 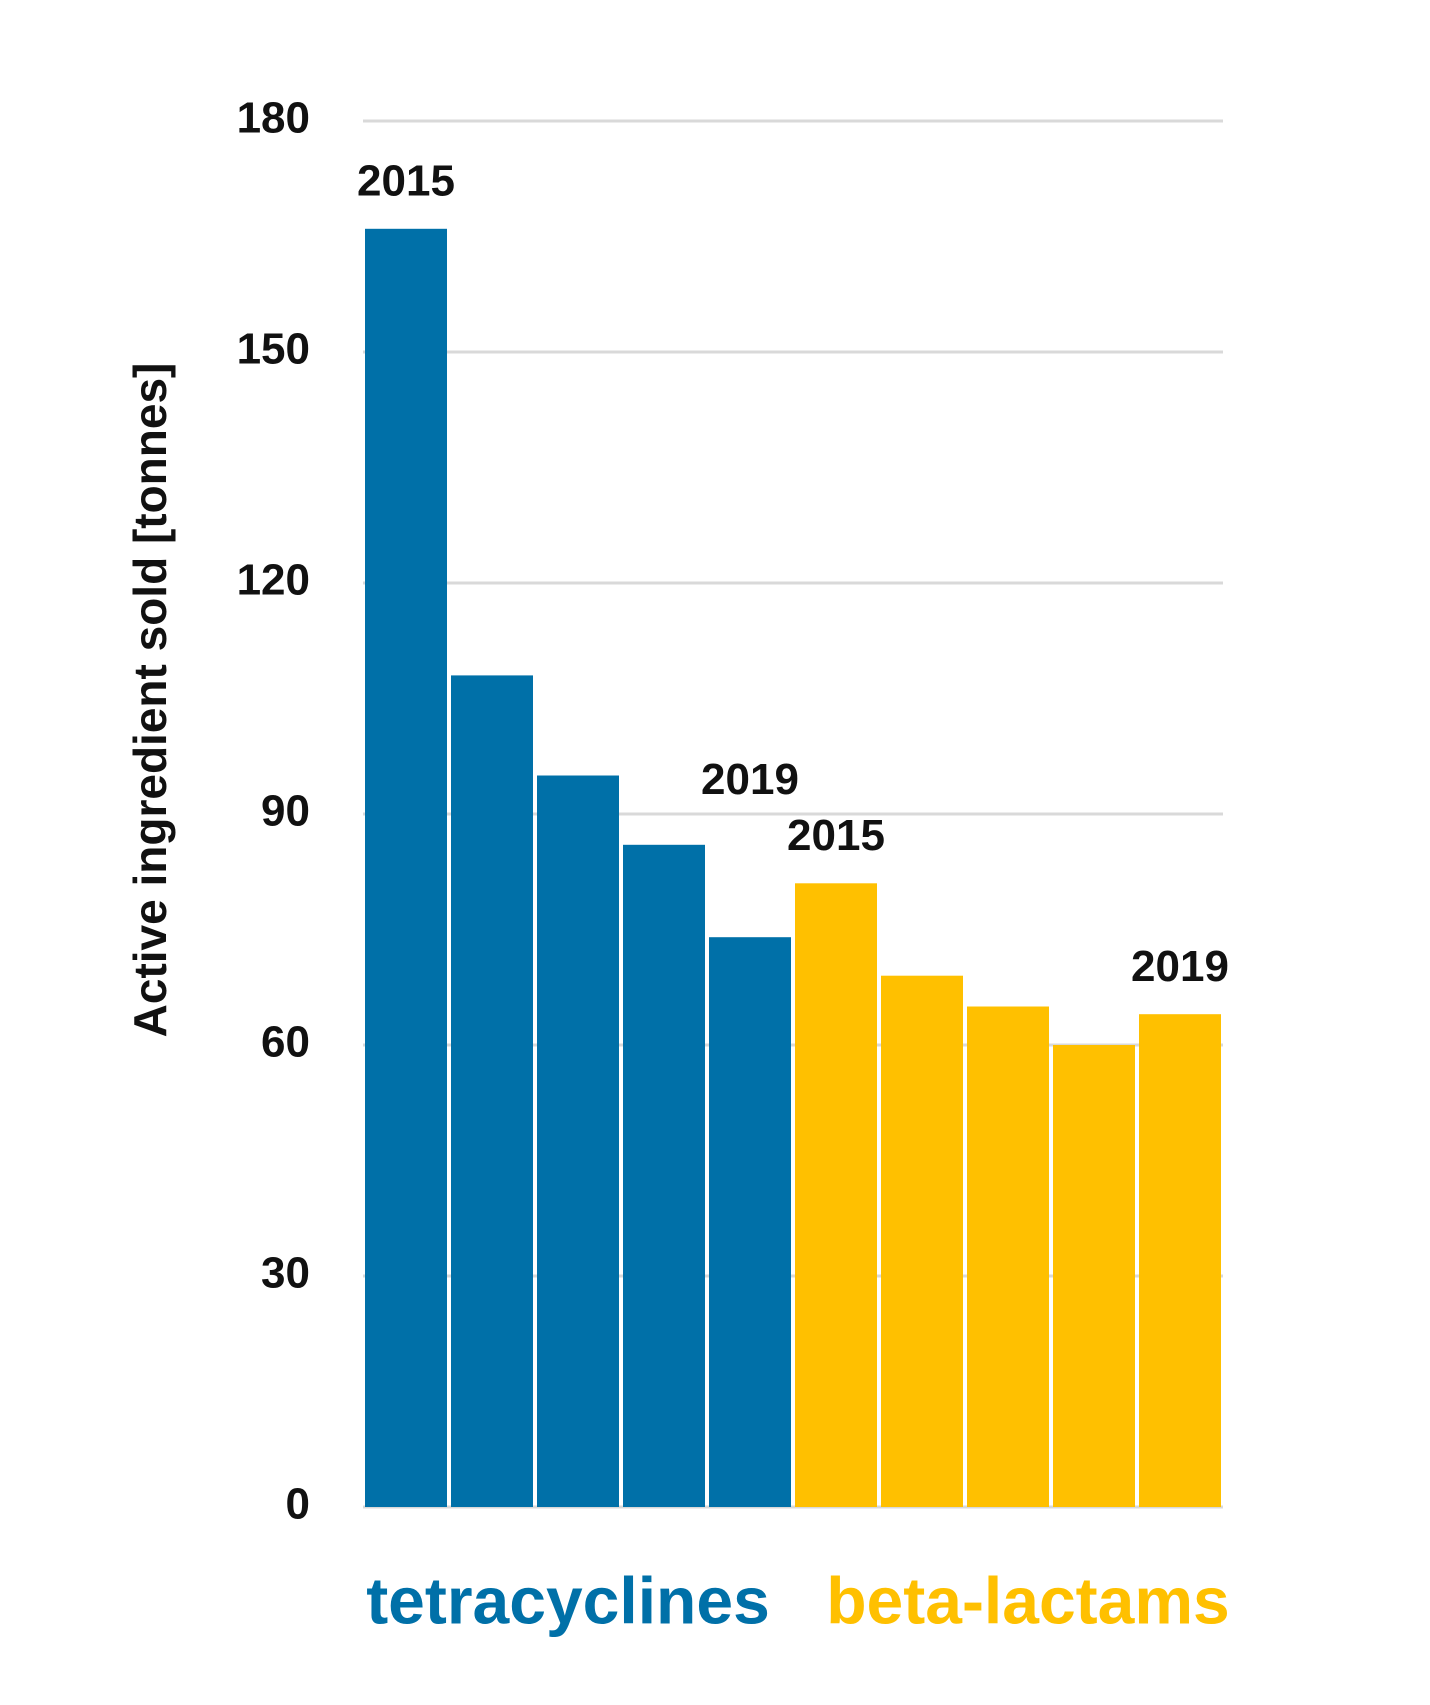 What do you see at coordinates (285, 811) in the screenshot?
I see `y-tick-label: 90` at bounding box center [285, 811].